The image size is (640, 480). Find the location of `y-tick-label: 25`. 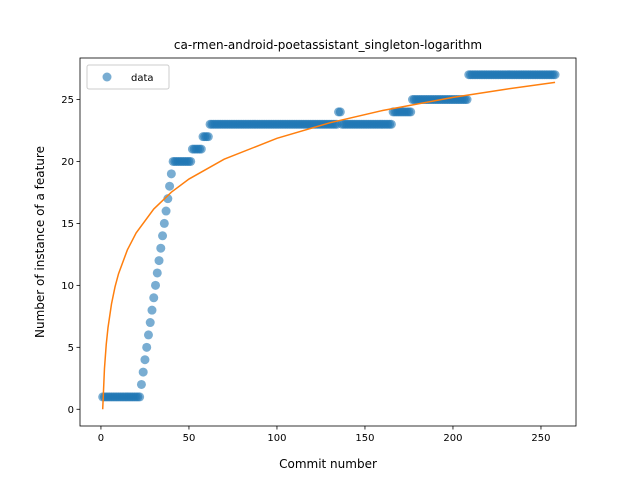

y-tick-label: 25 is located at coordinates (67, 100).